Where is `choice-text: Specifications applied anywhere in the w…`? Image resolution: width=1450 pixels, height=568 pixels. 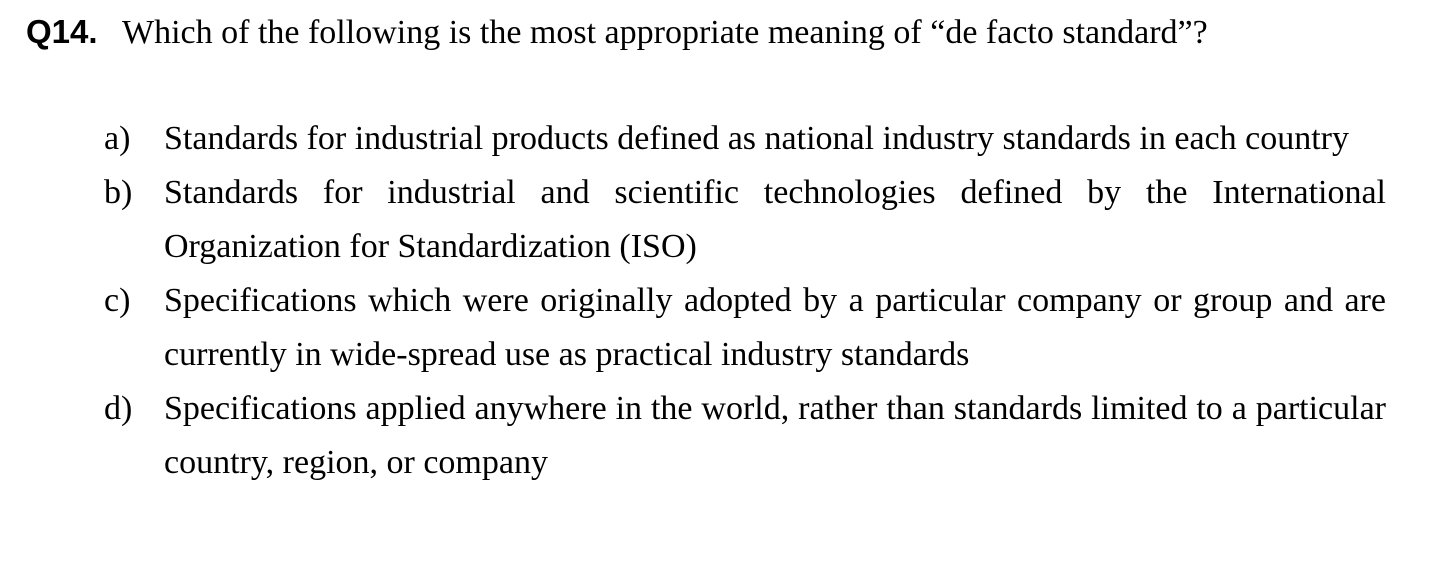
choice-text: Specifications applied anywhere in the w… is located at coordinates (775, 435).